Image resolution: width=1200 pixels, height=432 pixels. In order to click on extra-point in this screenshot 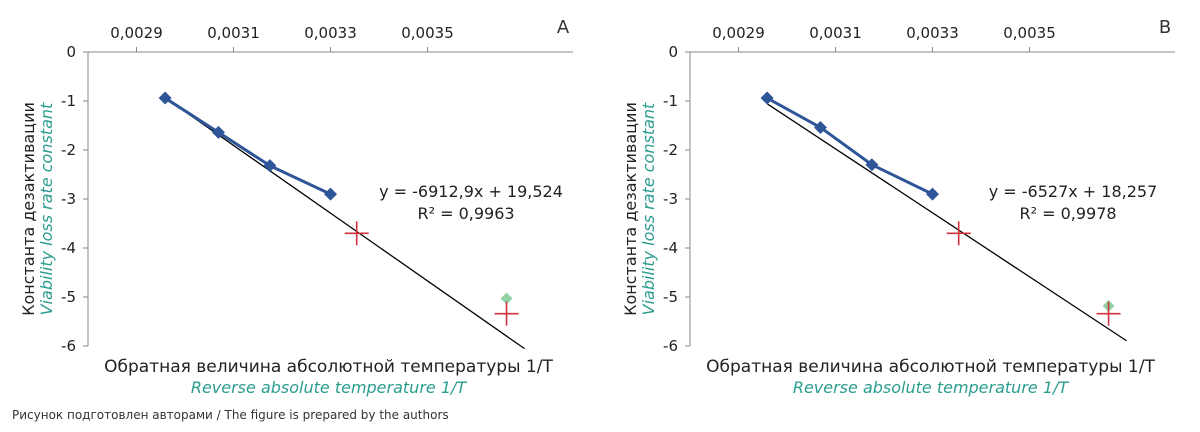, I will do `click(506, 298)`.